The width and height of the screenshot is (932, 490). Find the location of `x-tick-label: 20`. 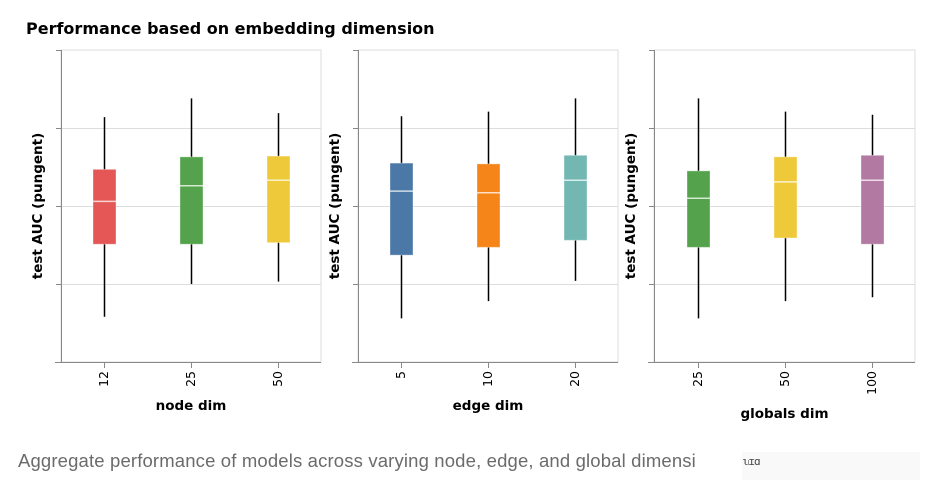

x-tick-label: 20 is located at coordinates (574, 379).